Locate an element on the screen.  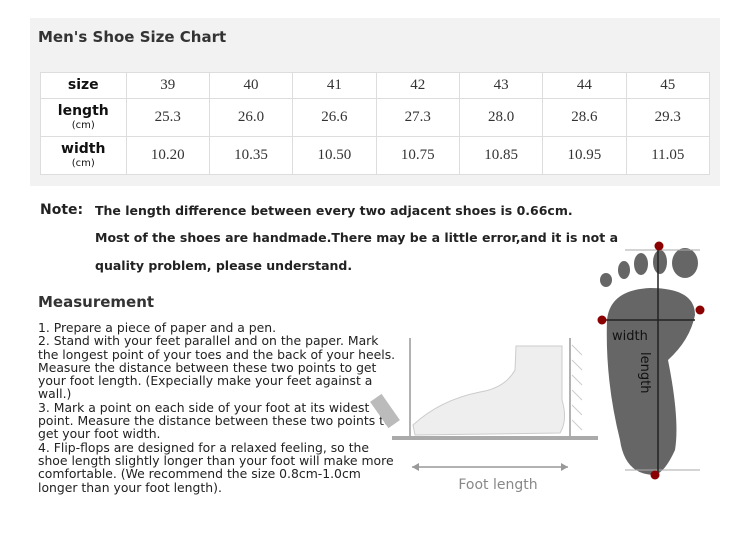
pen-icon is located at coordinates (385, 411).